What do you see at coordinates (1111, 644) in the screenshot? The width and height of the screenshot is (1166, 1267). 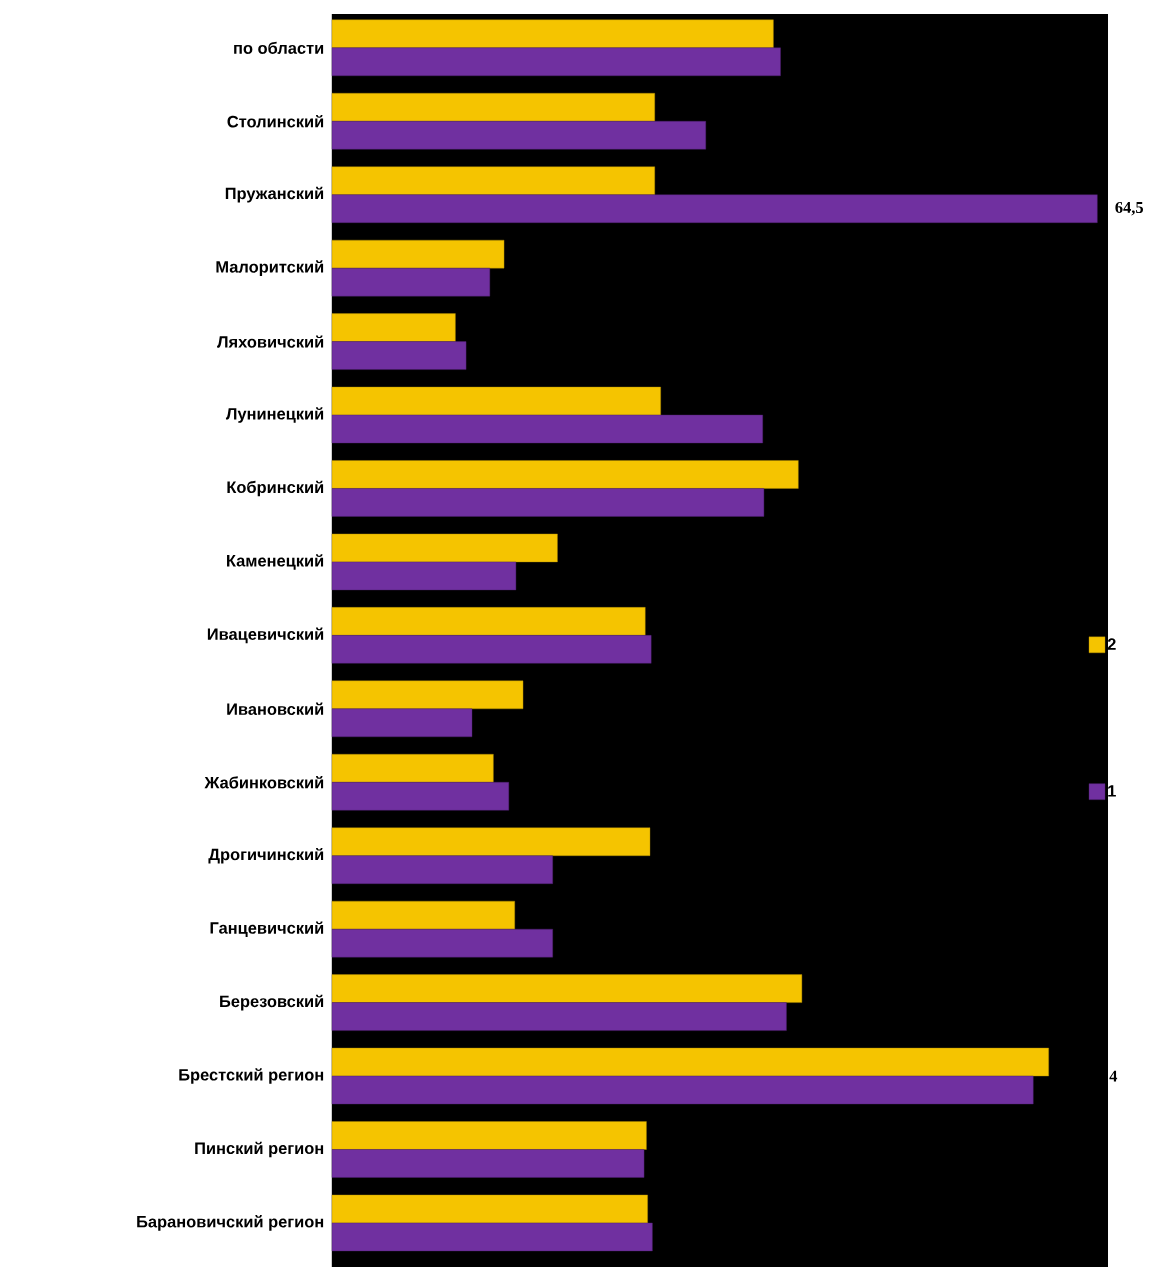 I see `legend-label: 2` at bounding box center [1111, 644].